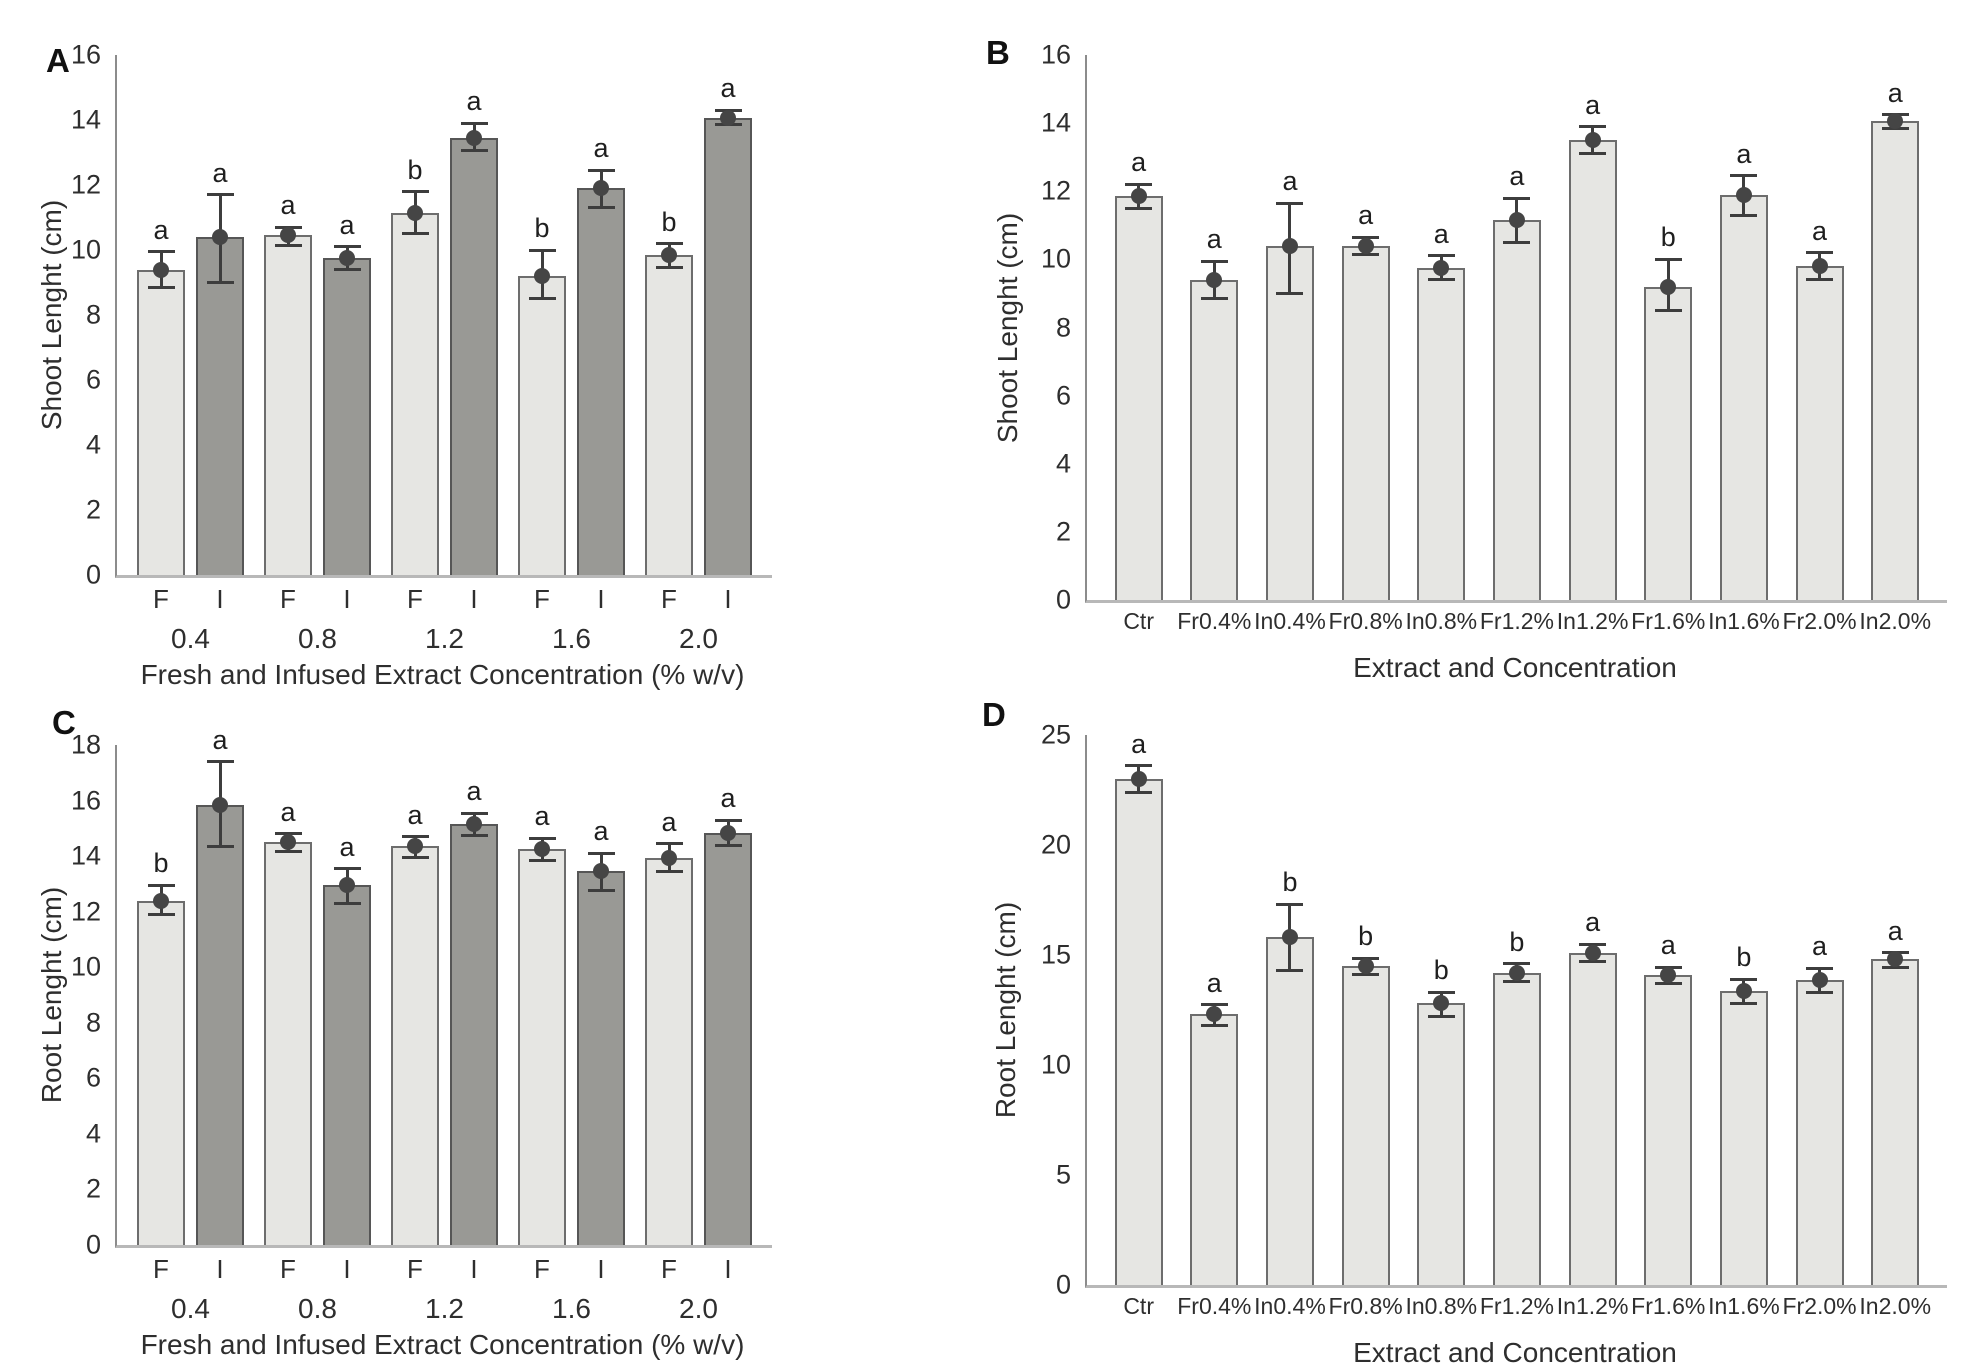  What do you see at coordinates (1063, 1174) in the screenshot?
I see `y-tick-label: 5` at bounding box center [1063, 1174].